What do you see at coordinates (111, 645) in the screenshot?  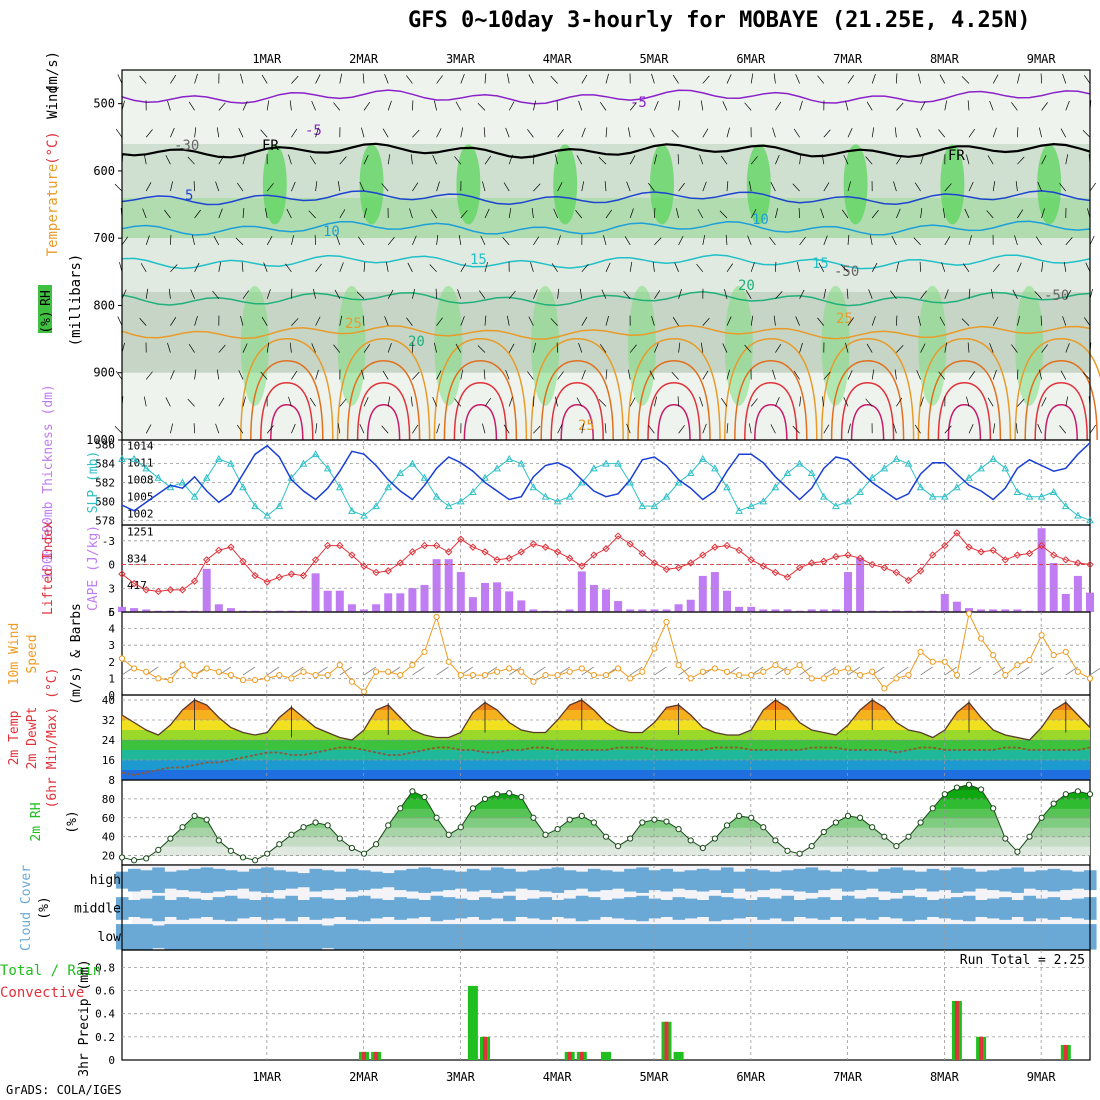 I see `wind-tick: 3` at bounding box center [111, 645].